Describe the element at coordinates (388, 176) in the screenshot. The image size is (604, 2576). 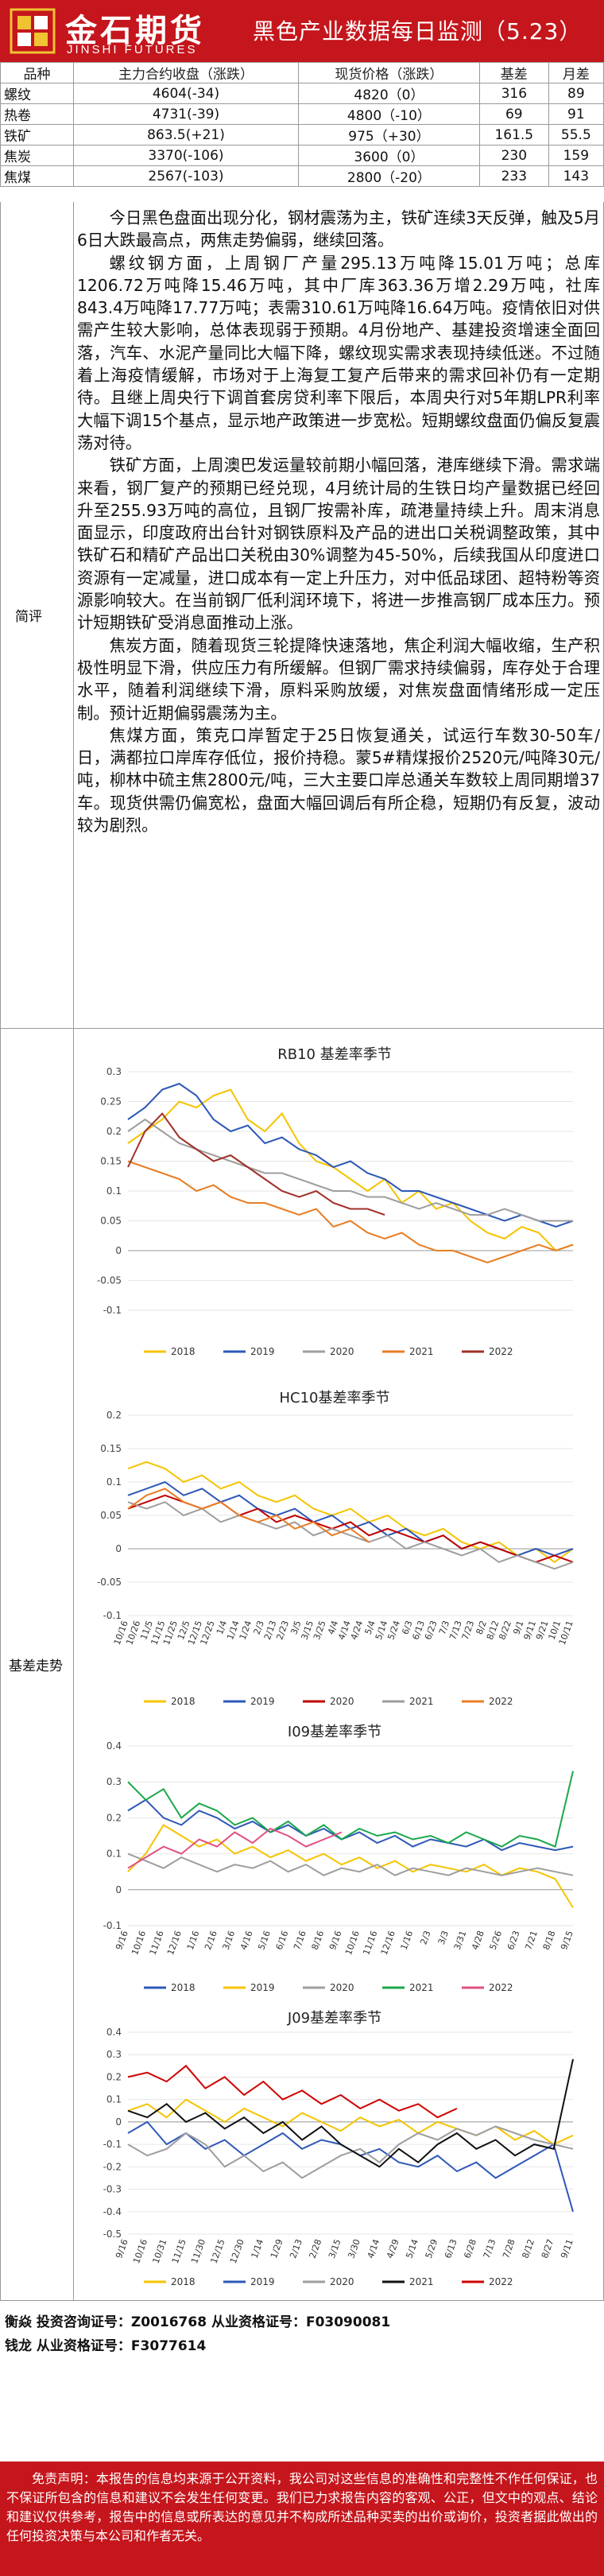
I see `table-cell: 2800（-20）` at that location.